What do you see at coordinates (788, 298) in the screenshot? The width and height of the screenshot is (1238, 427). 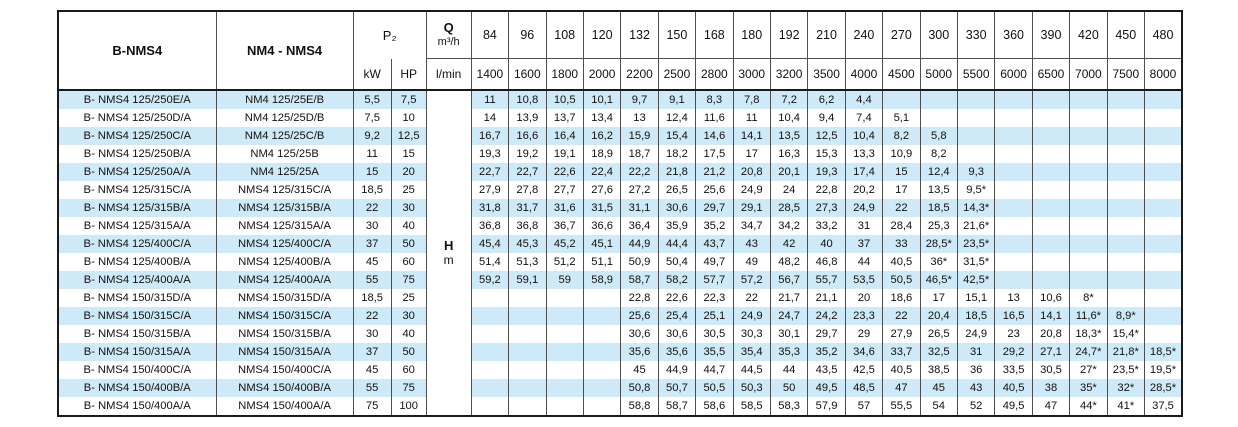 I see `head-value-cell: 21,7` at bounding box center [788, 298].